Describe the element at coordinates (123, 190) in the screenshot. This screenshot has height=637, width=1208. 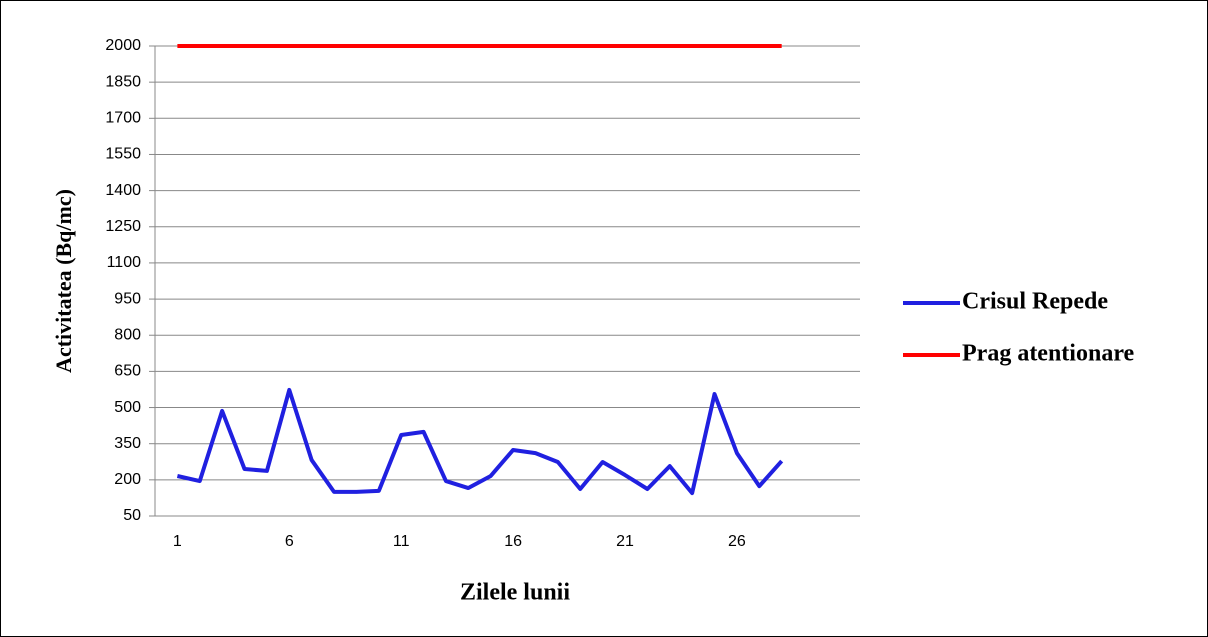
I see `y-tick-label: 1400` at that location.